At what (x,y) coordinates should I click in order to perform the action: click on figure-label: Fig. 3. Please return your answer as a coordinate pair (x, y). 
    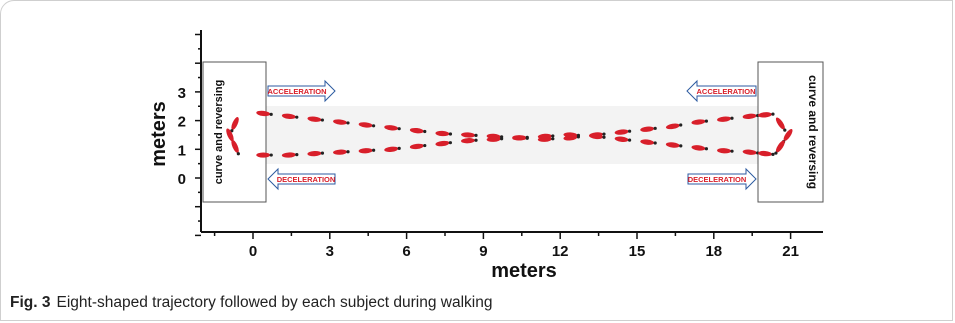
    Looking at the image, I should click on (30, 302).